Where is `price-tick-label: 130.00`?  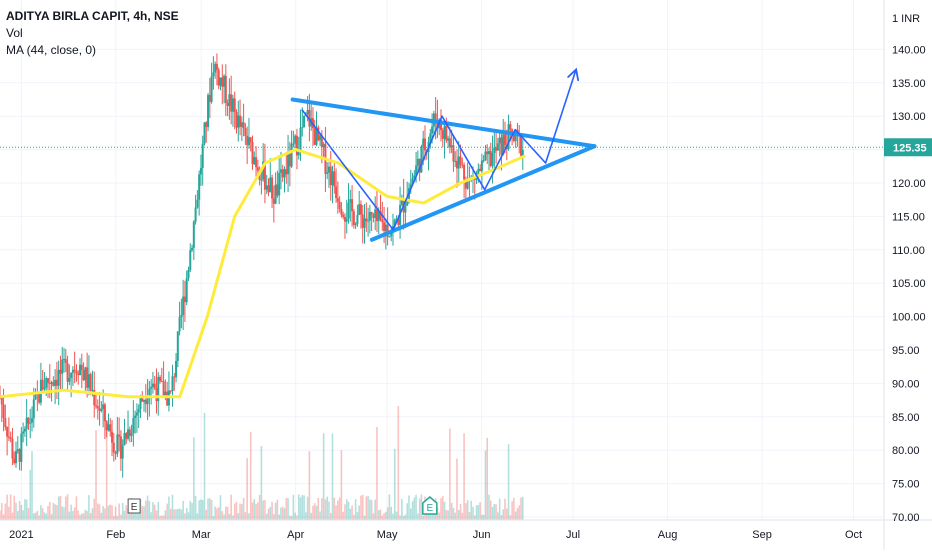
price-tick-label: 130.00 is located at coordinates (909, 117).